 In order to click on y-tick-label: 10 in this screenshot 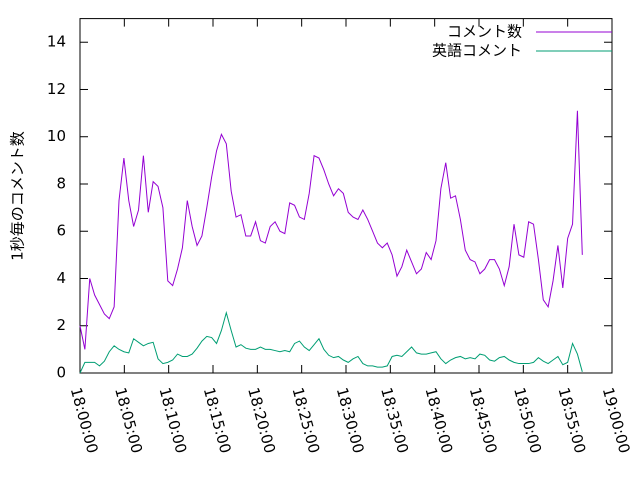, I will do `click(56, 136)`.